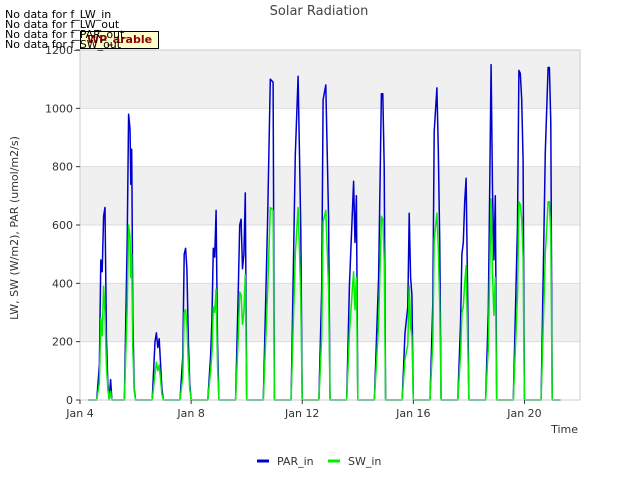 The image size is (640, 480). What do you see at coordinates (62, 342) in the screenshot?
I see `y-tick-label: 200` at bounding box center [62, 342].